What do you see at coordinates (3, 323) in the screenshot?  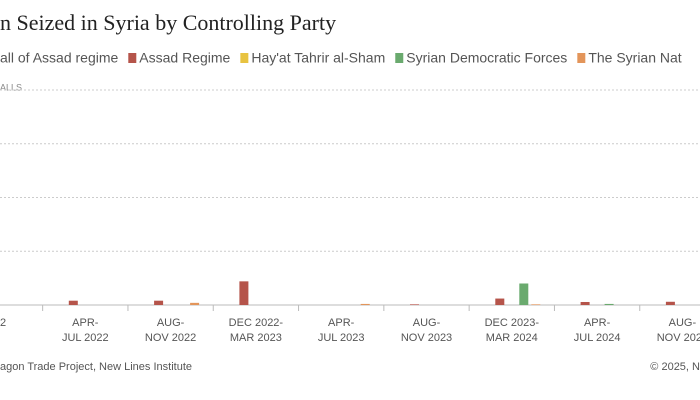 I see `x-tick-label: 22` at bounding box center [3, 323].